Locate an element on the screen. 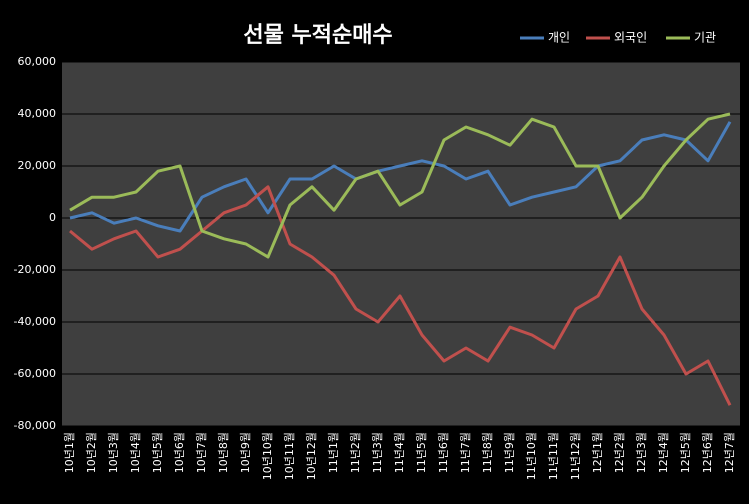 The image size is (749, 504). x-tick-label: 10년9월 is located at coordinates (245, 452).